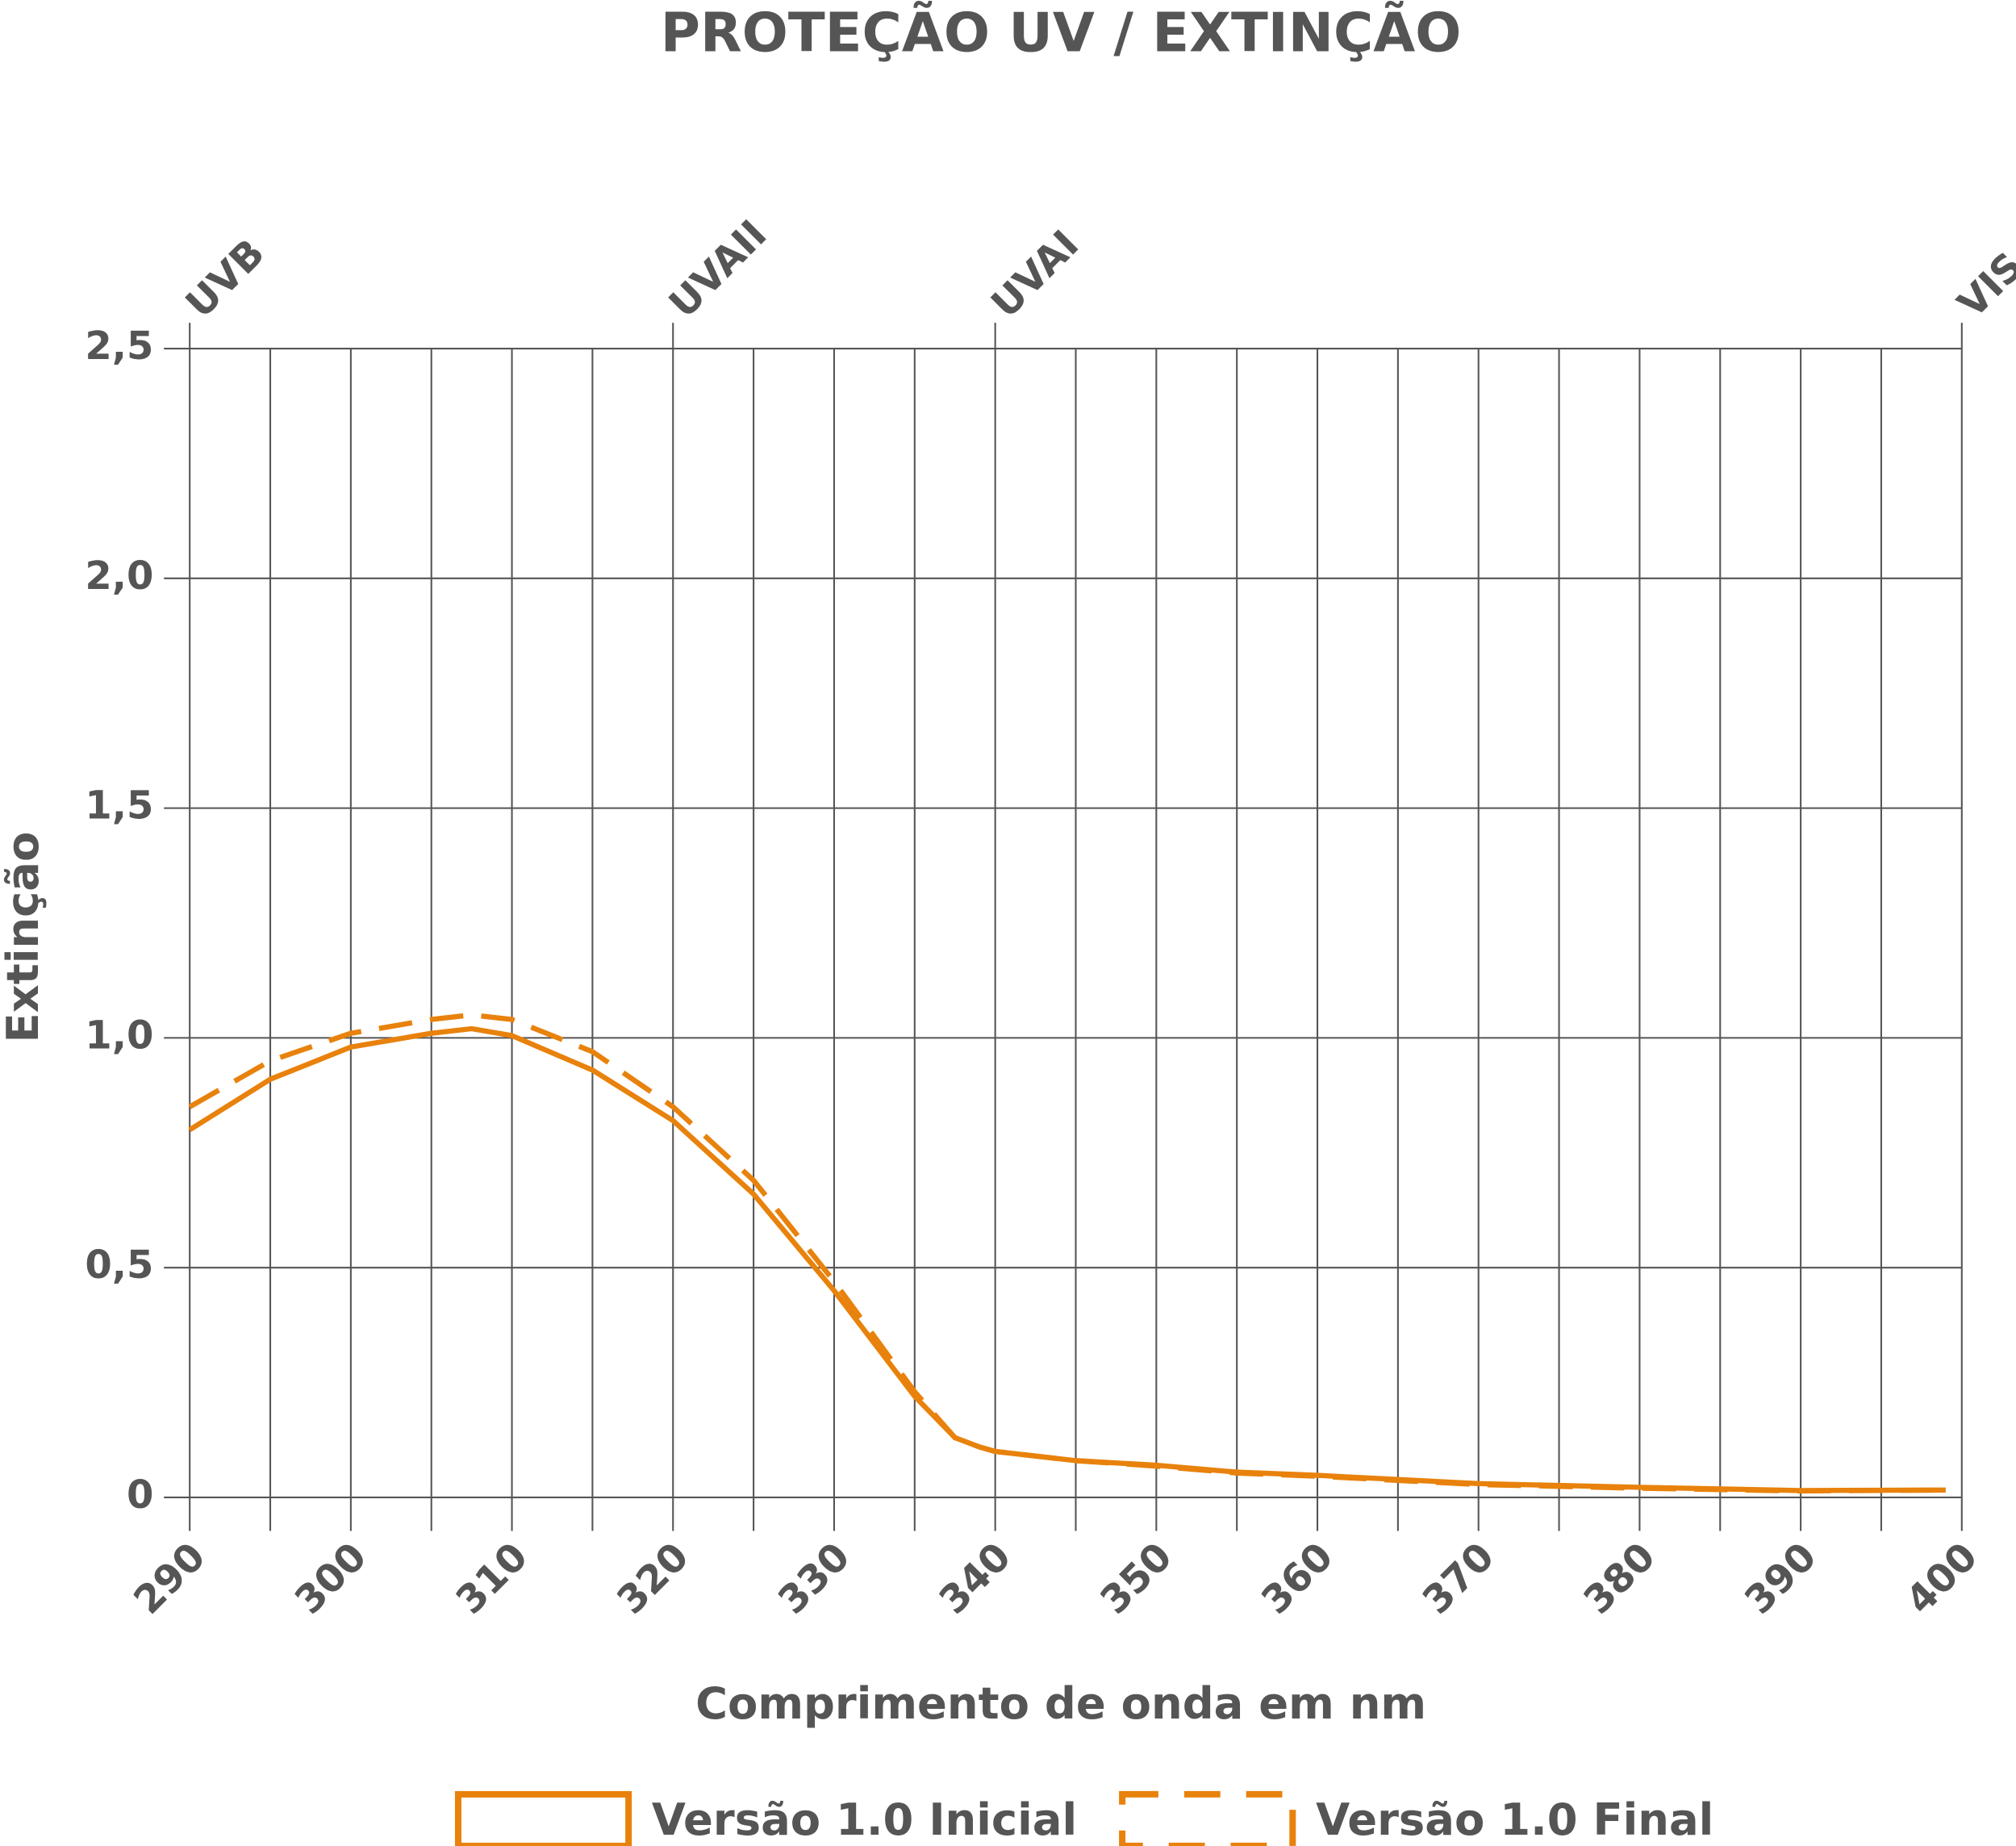 The image size is (2016, 1846). Describe the element at coordinates (1135, 1578) in the screenshot. I see `x-tick-label: 350` at that location.